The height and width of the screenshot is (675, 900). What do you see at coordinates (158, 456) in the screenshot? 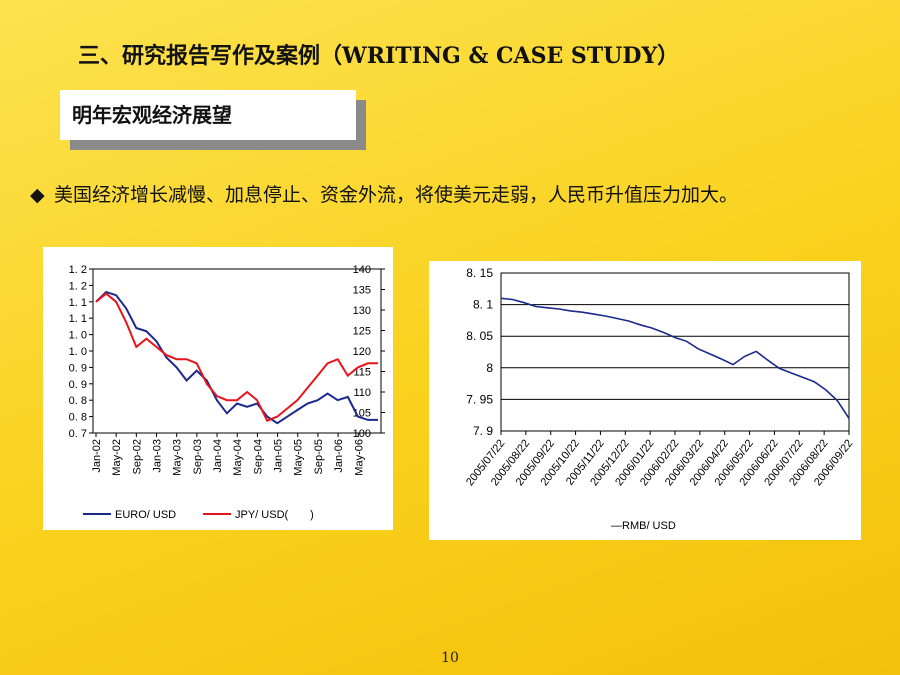
I see `chart1-x-tick-label: Jan-03` at bounding box center [158, 456].